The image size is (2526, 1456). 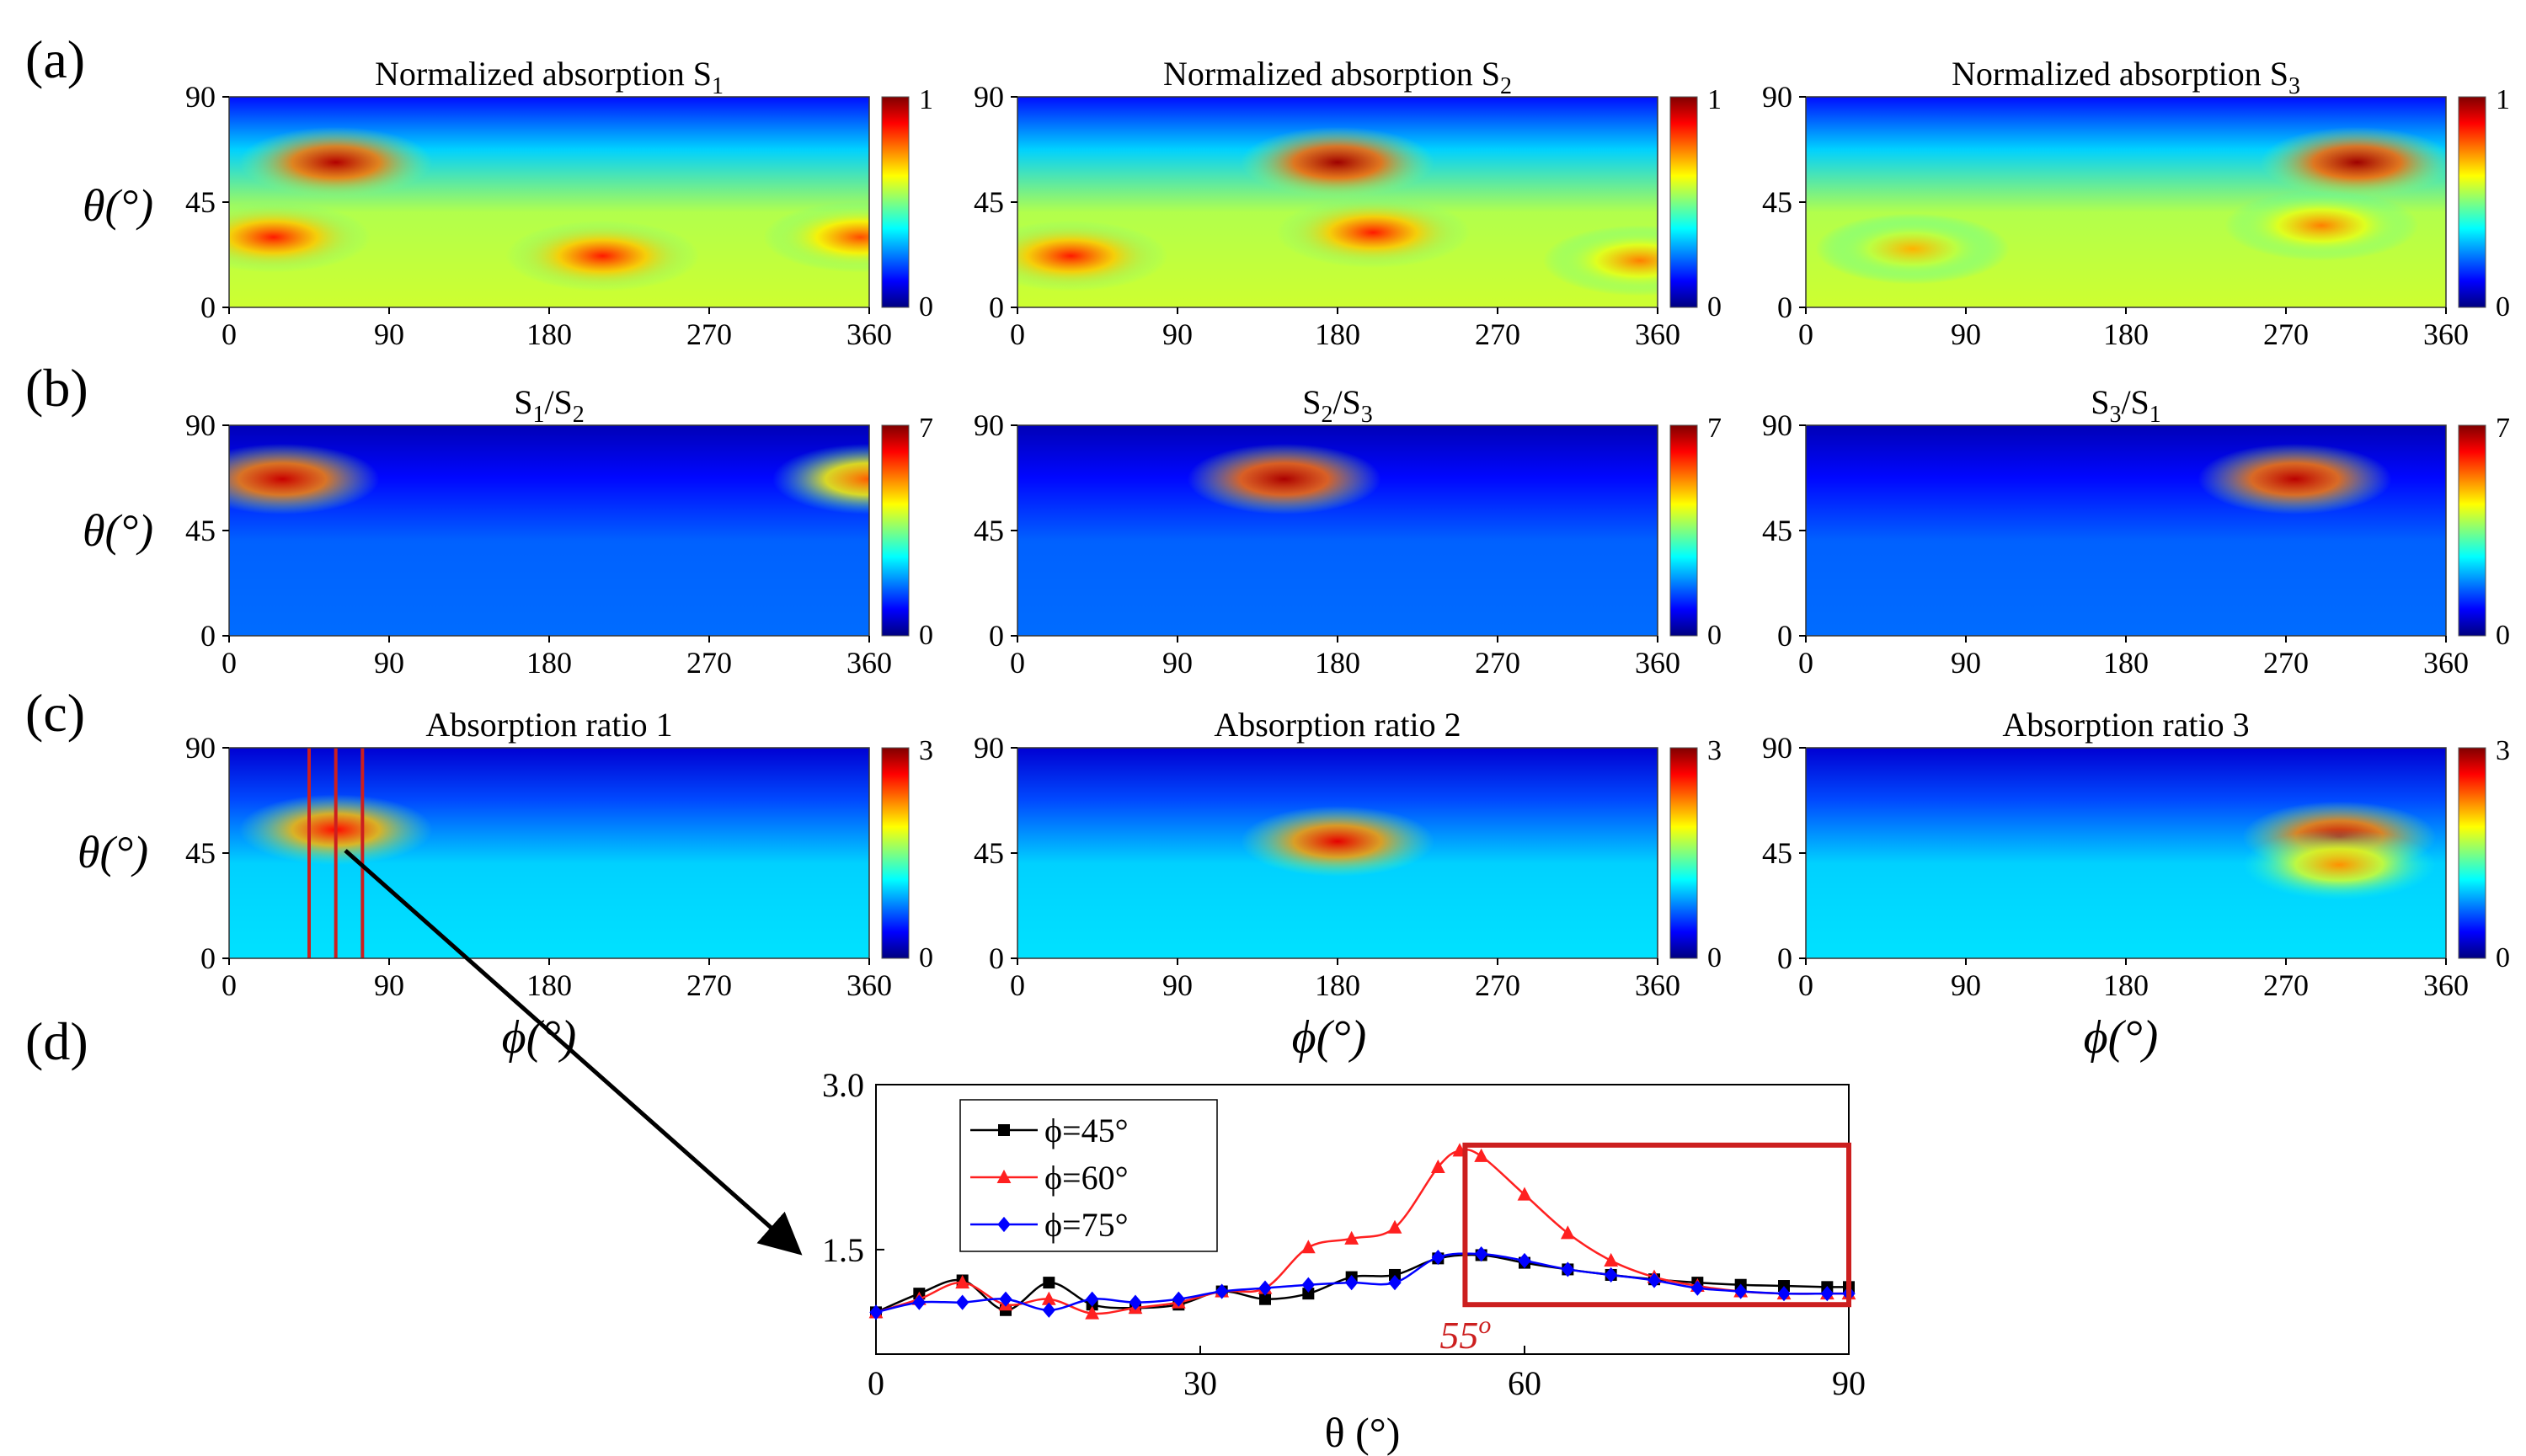 What do you see at coordinates (55, 59) in the screenshot?
I see `panel-label-a: (a)` at bounding box center [55, 59].